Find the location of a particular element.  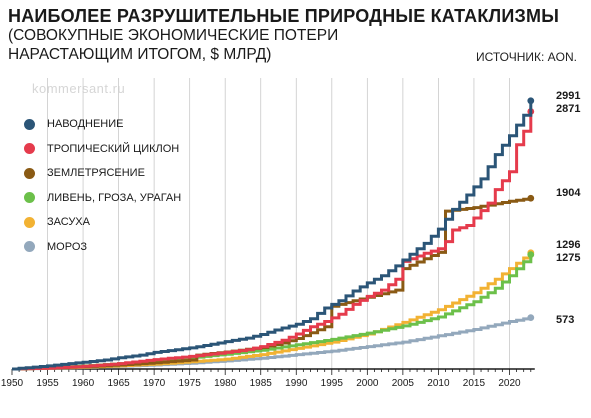

series-end-point-наводнение is located at coordinates (531, 101).